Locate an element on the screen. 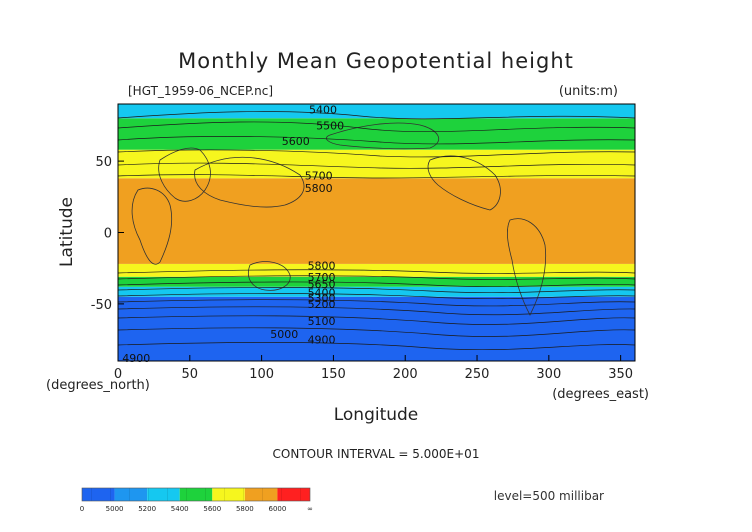  units-label: (units:m) is located at coordinates (588, 91).